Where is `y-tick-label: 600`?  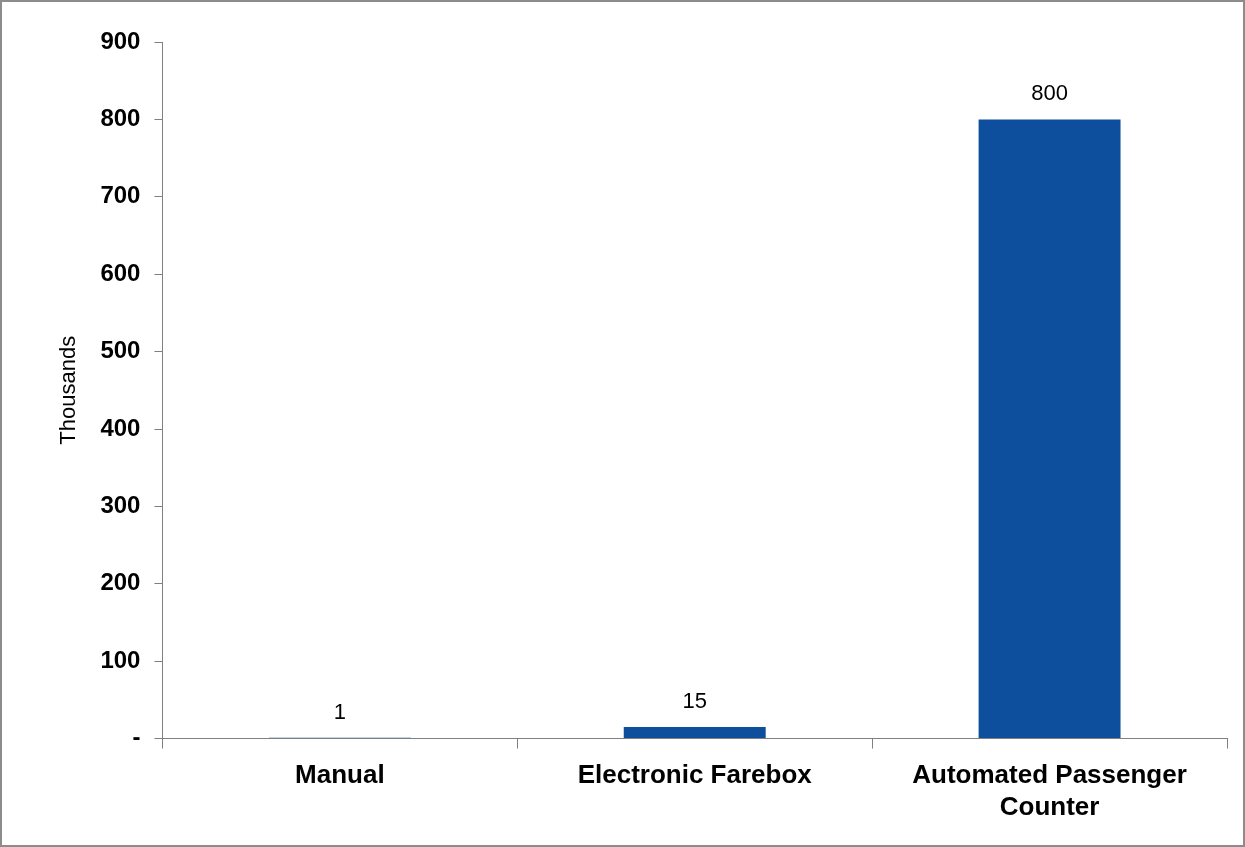 y-tick-label: 600 is located at coordinates (120, 272).